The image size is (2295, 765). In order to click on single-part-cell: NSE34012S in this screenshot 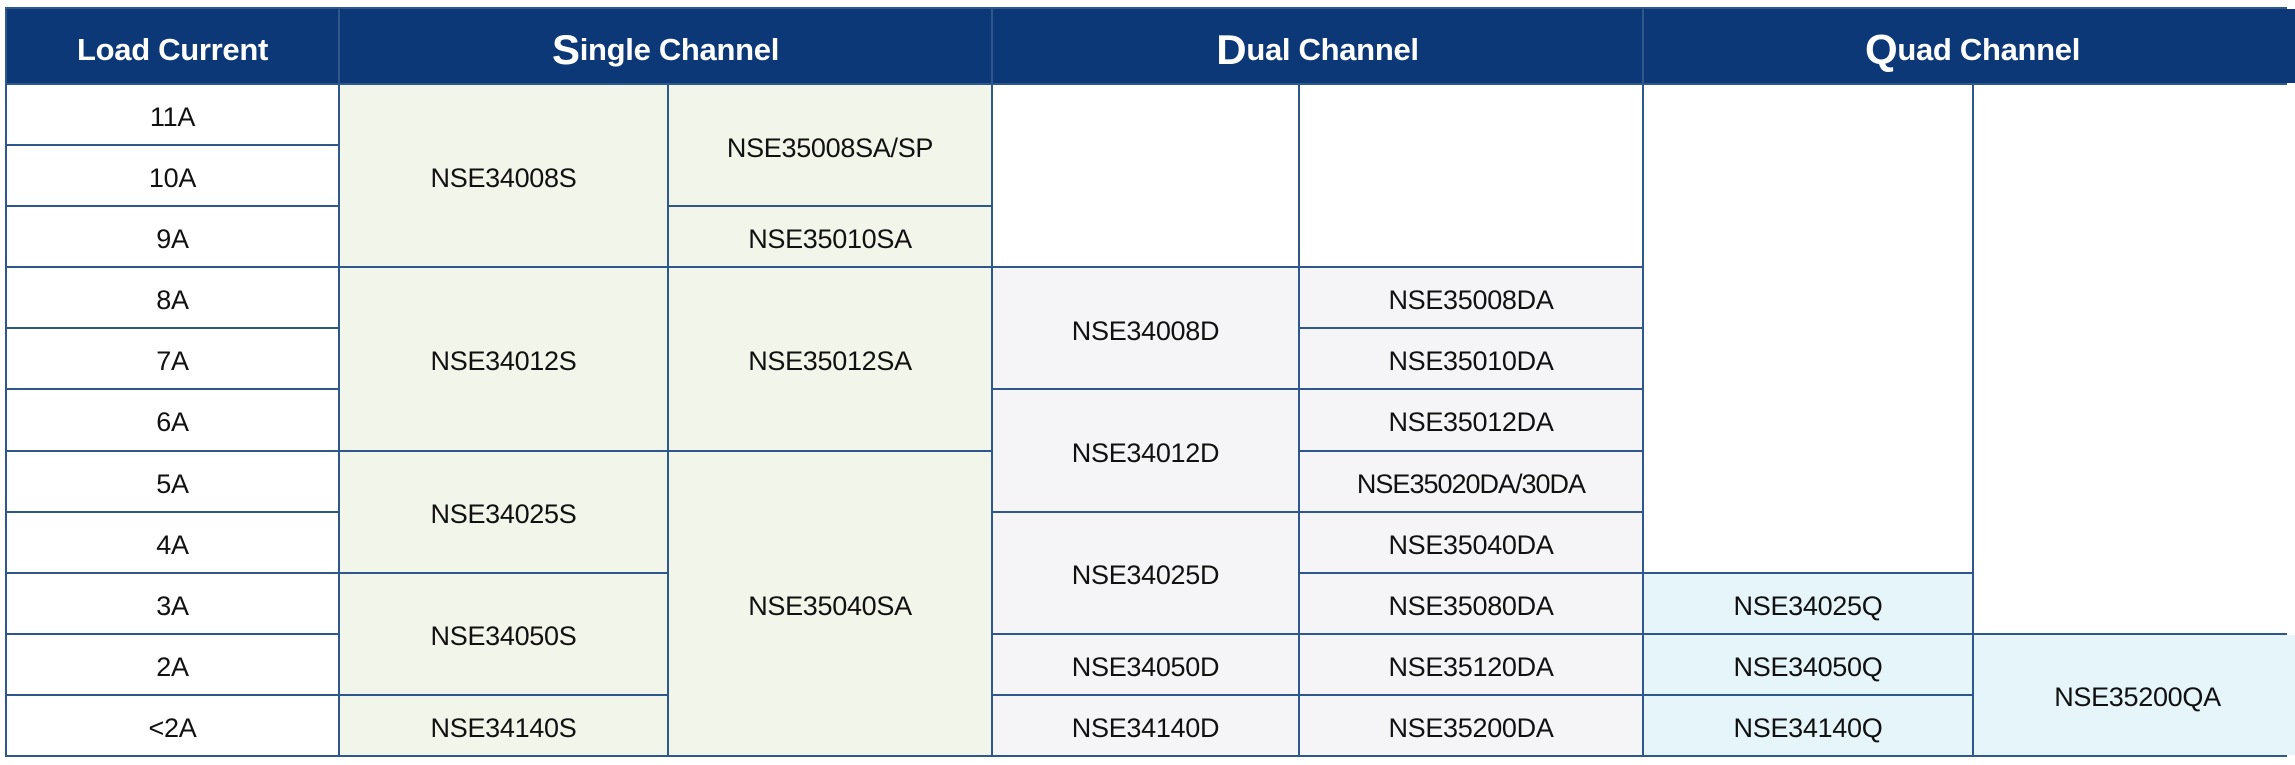, I will do `click(503, 359)`.